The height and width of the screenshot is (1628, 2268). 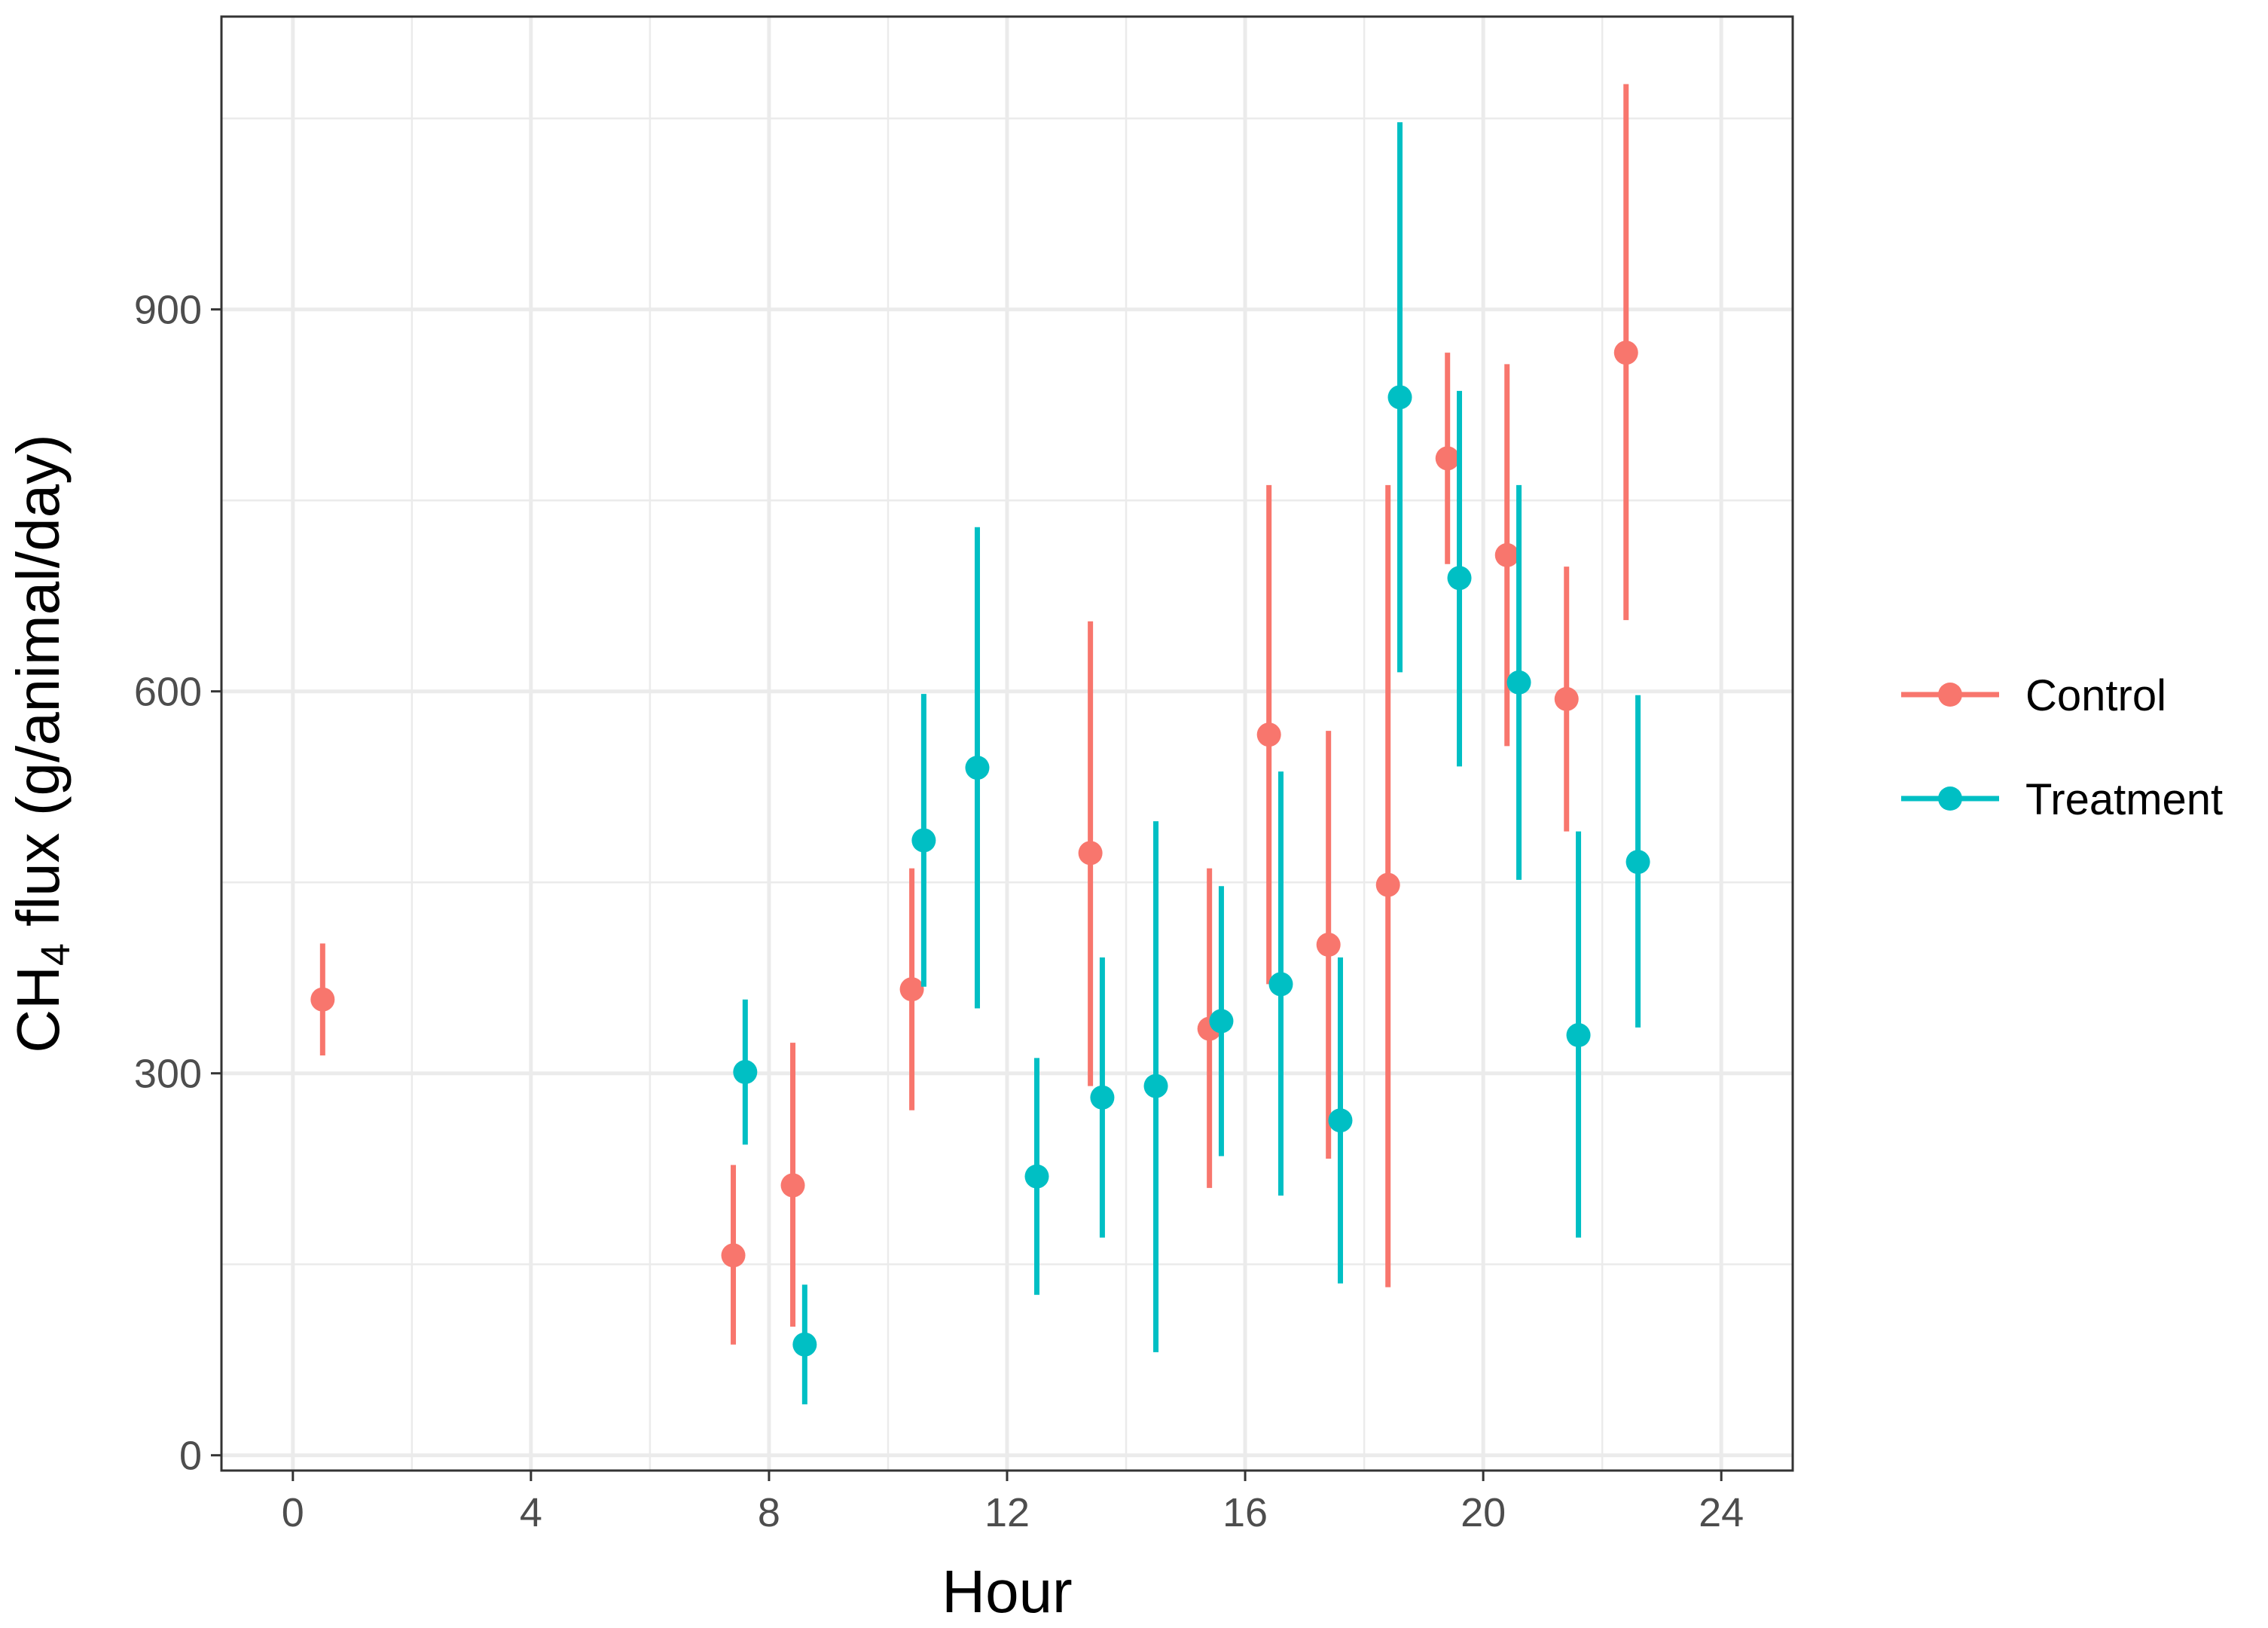 I want to click on x-tick-label: 12, so click(x=1007, y=1512).